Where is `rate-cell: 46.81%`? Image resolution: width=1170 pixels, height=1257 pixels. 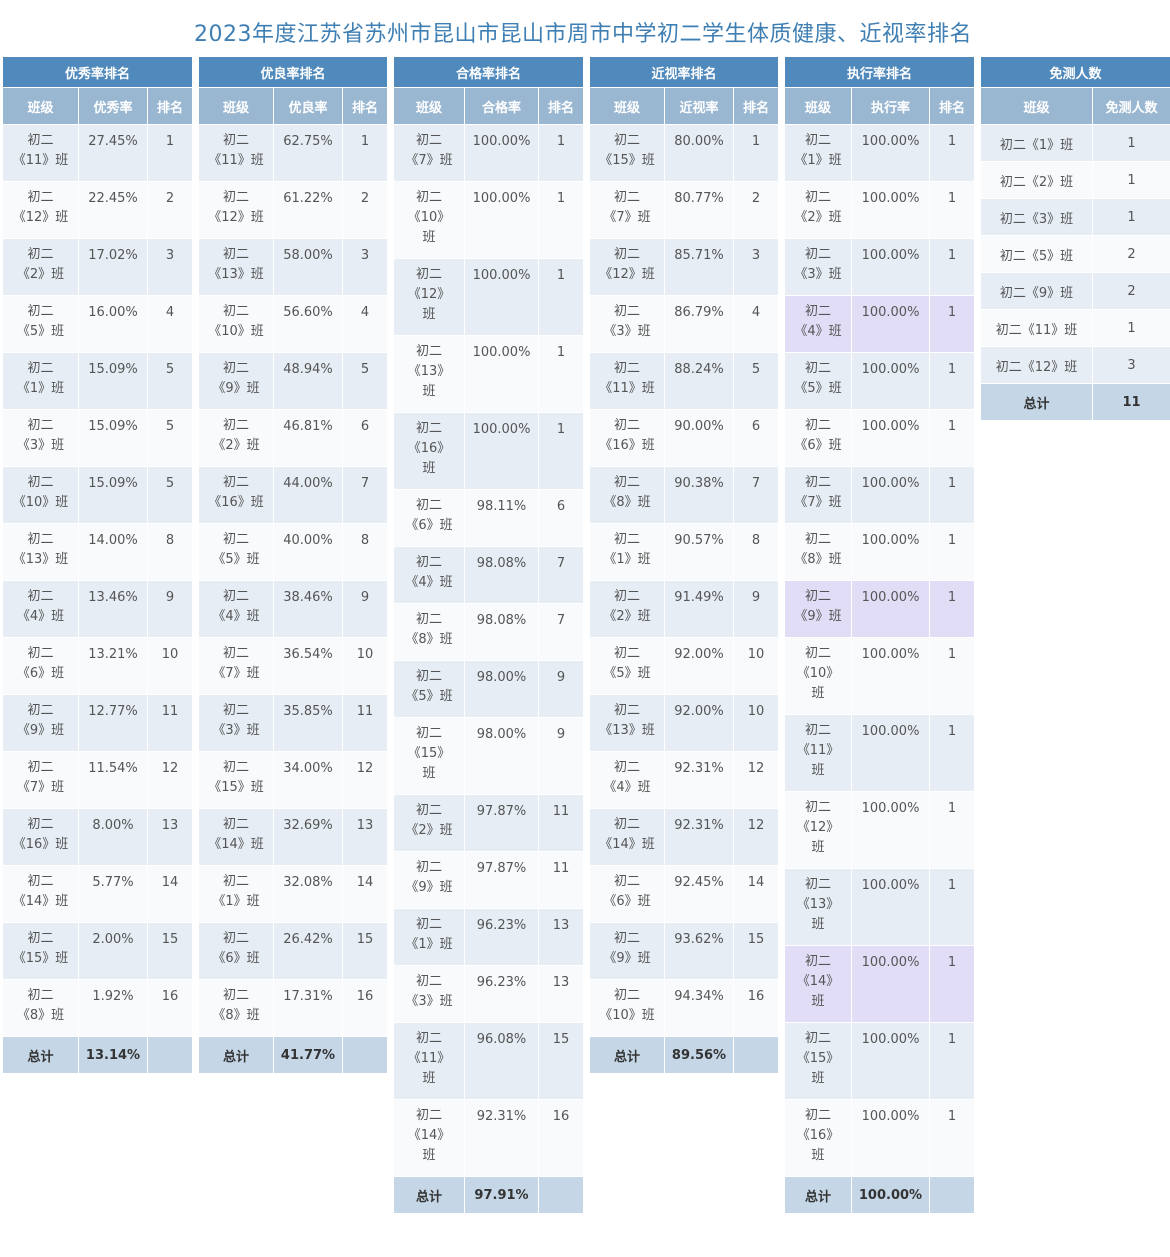 rate-cell: 46.81% is located at coordinates (308, 438).